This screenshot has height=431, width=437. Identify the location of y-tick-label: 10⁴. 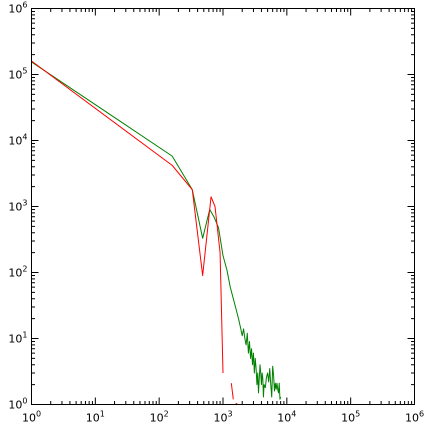
(17, 140).